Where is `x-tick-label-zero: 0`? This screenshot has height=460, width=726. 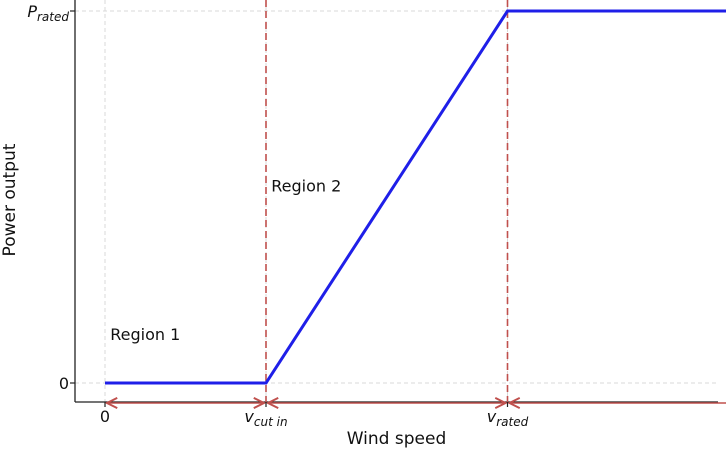
x-tick-label-zero: 0 is located at coordinates (105, 416).